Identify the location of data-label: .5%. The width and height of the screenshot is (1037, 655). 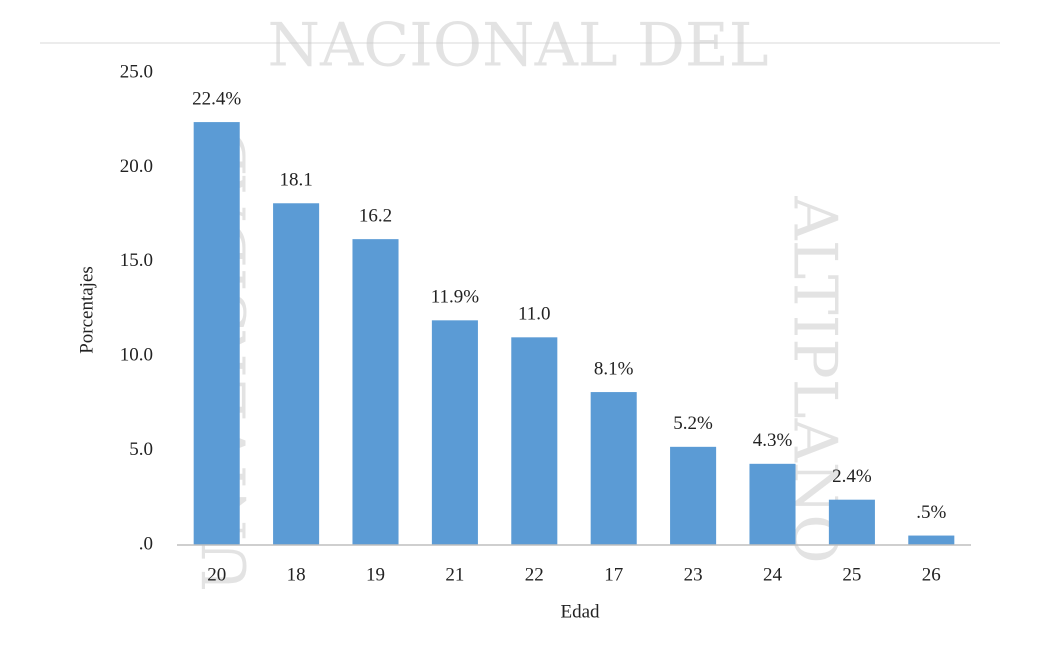
(931, 512).